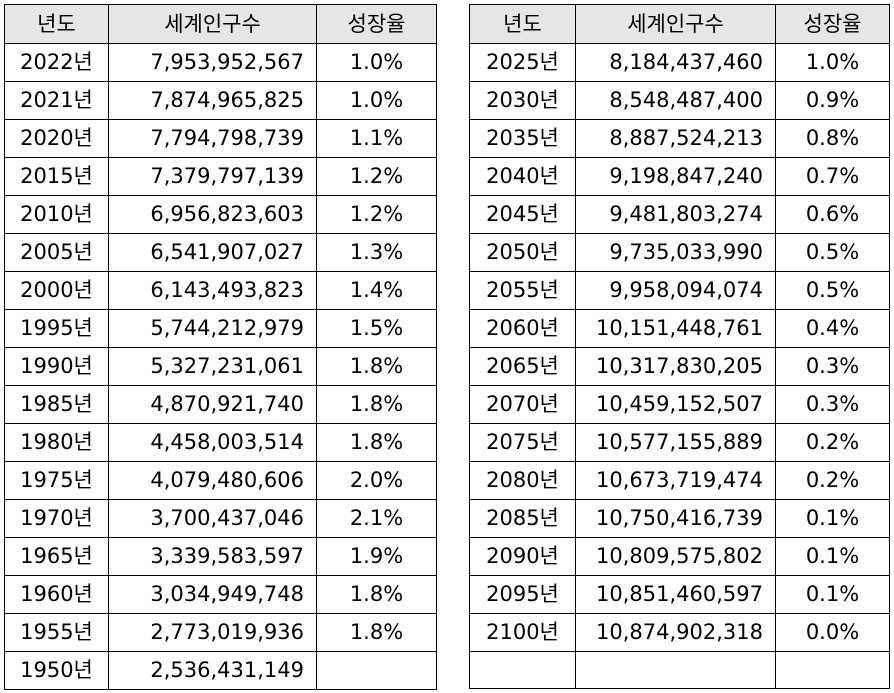 The width and height of the screenshot is (894, 693). What do you see at coordinates (675, 214) in the screenshot?
I see `population-cell: 9,481,803,274` at bounding box center [675, 214].